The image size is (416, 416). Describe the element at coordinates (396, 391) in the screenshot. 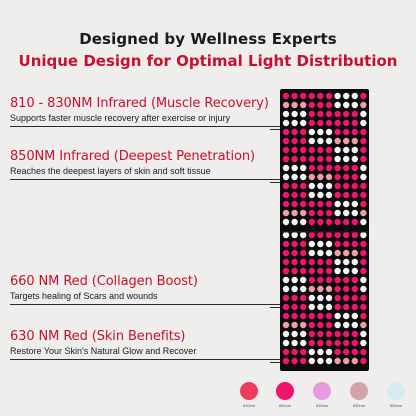

I see `legend-dot-850nm` at that location.